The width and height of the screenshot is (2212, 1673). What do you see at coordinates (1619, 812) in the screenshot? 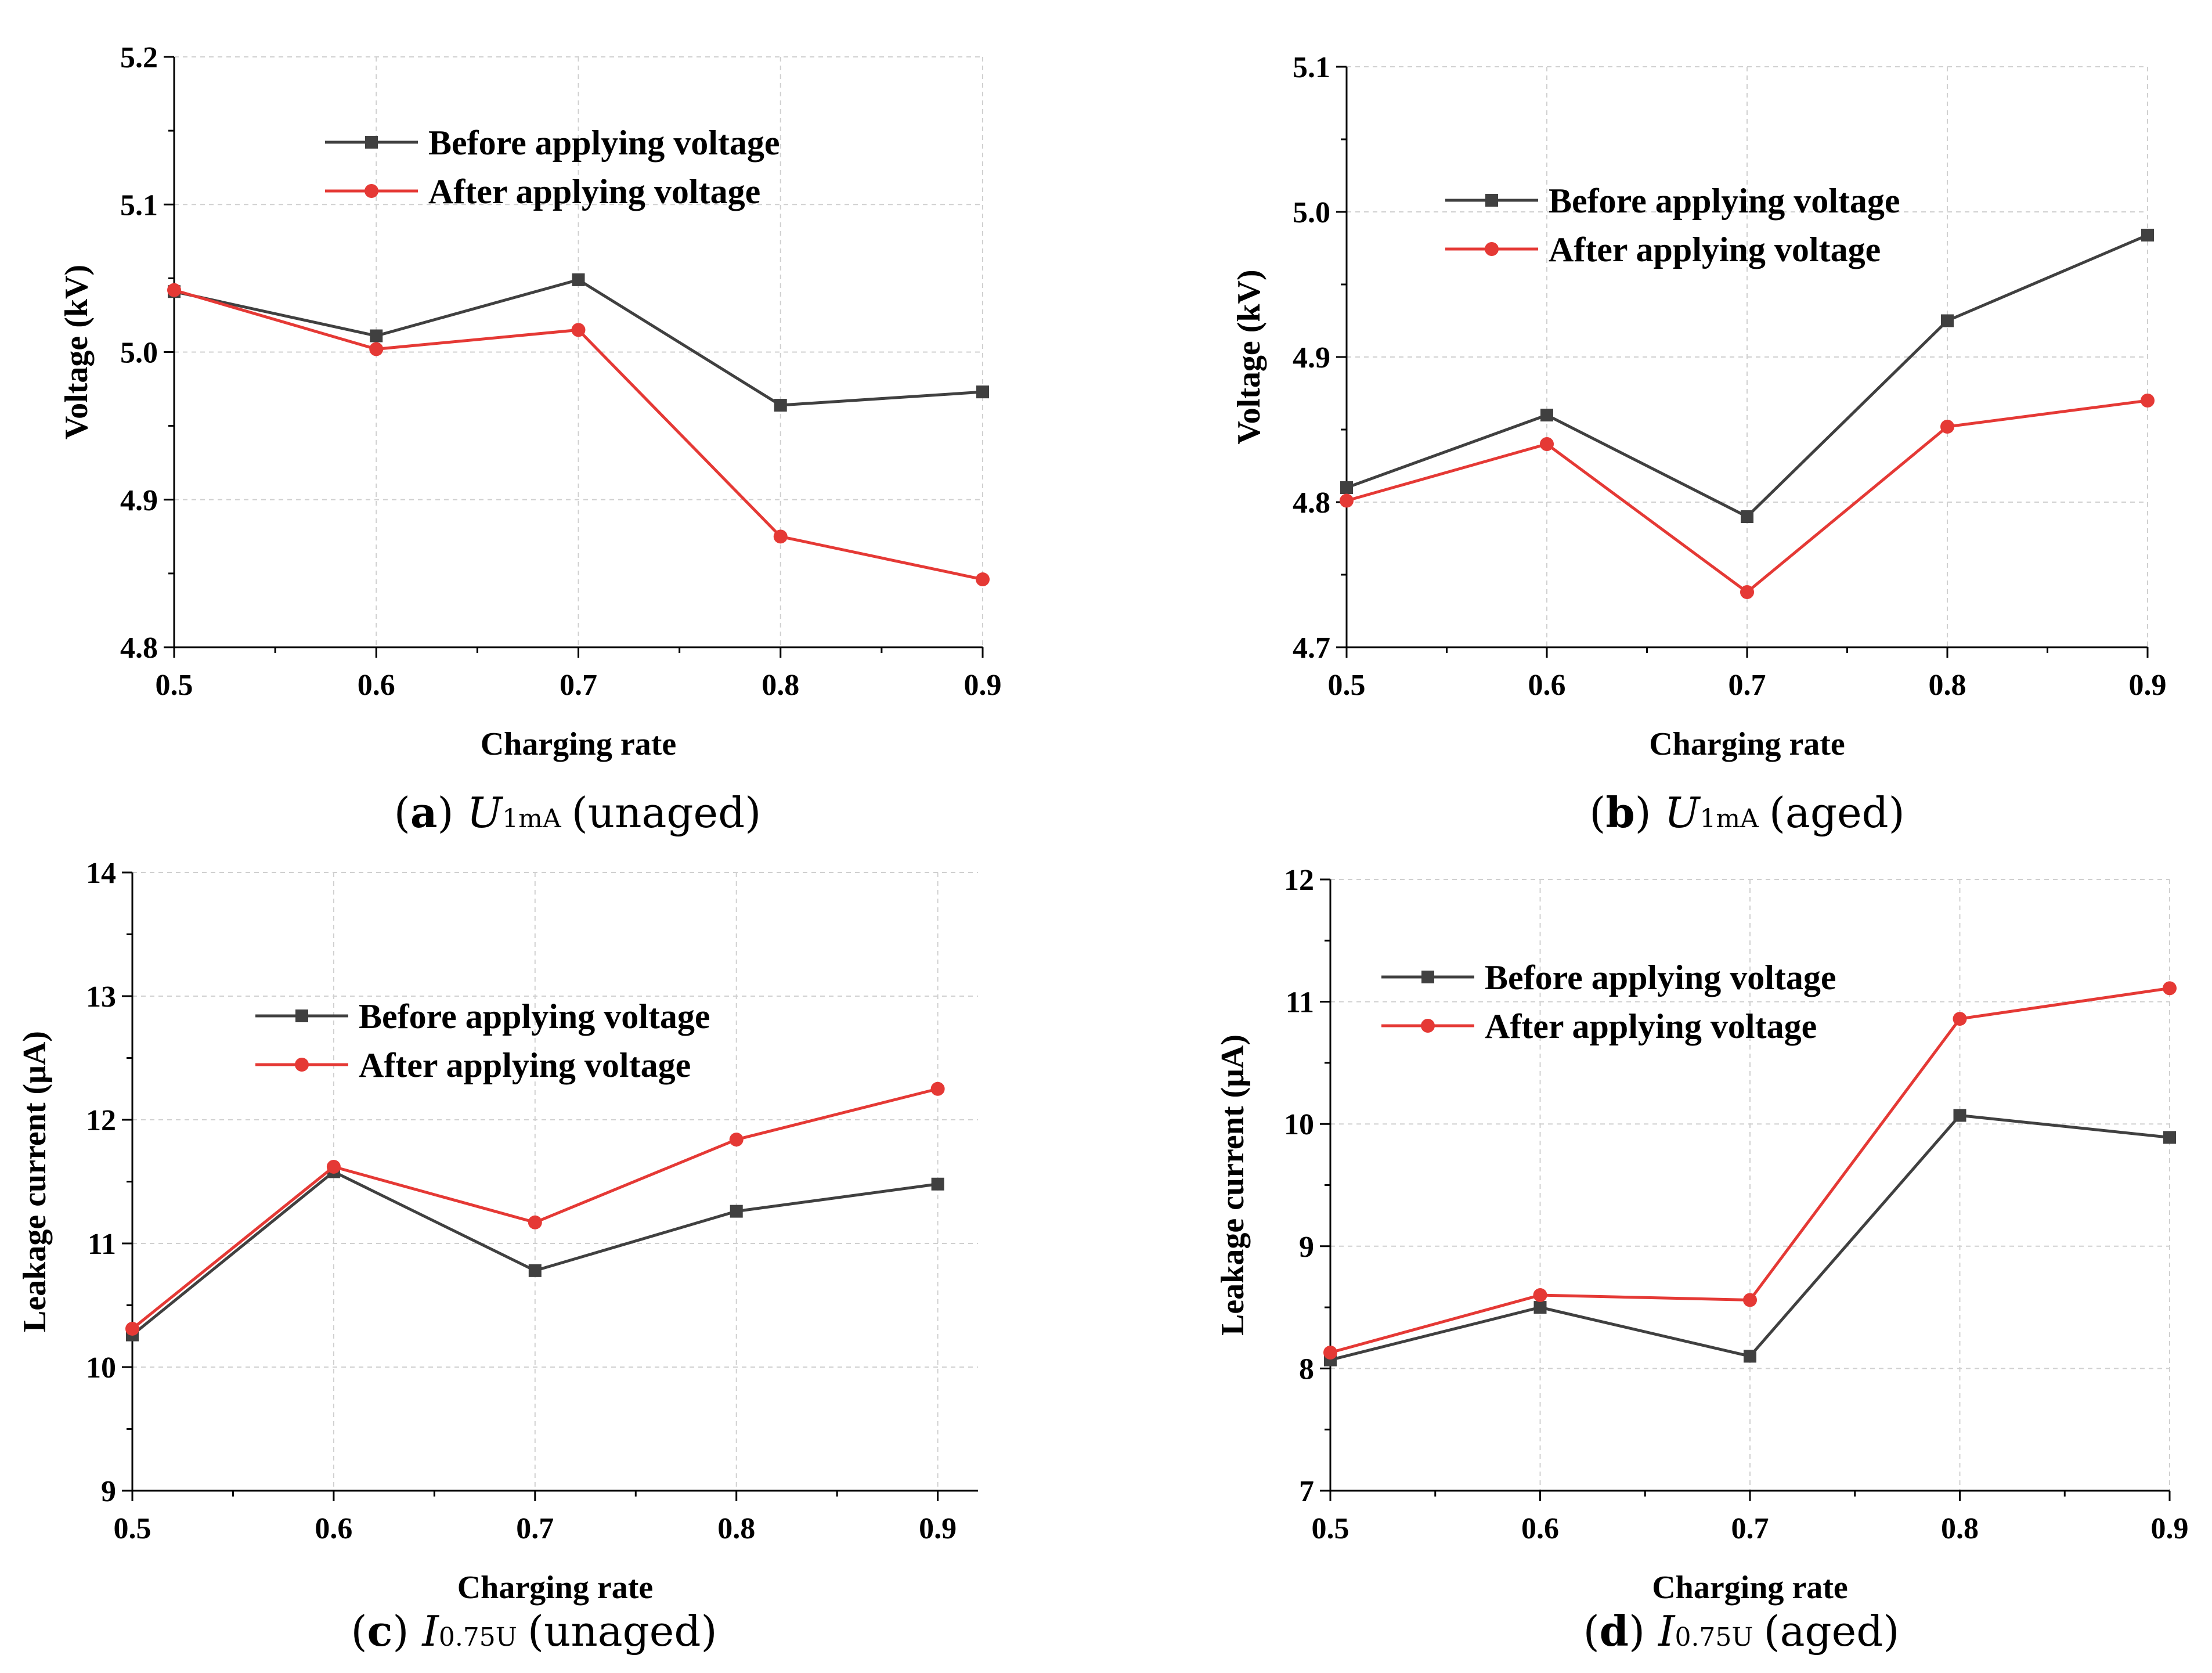
I see `caption-letter: b` at bounding box center [1619, 812].